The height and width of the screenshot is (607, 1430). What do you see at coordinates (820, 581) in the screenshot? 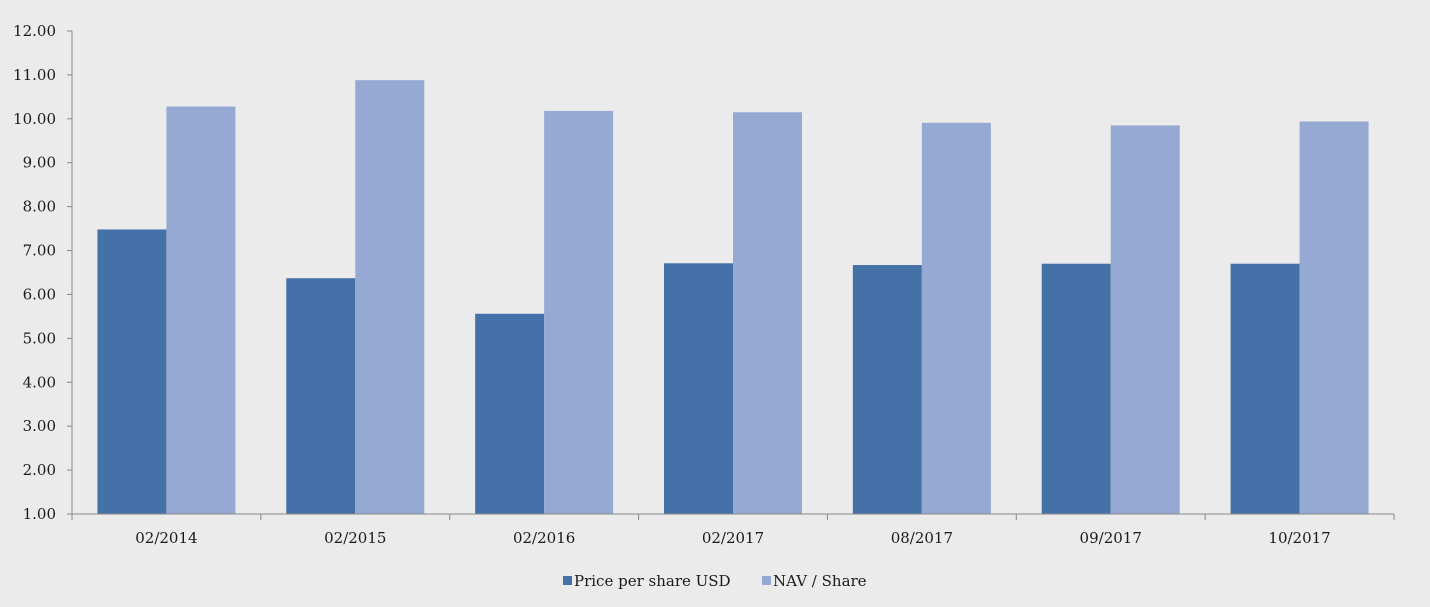
I see `legend-nav-label: NAV / Share` at bounding box center [820, 581].